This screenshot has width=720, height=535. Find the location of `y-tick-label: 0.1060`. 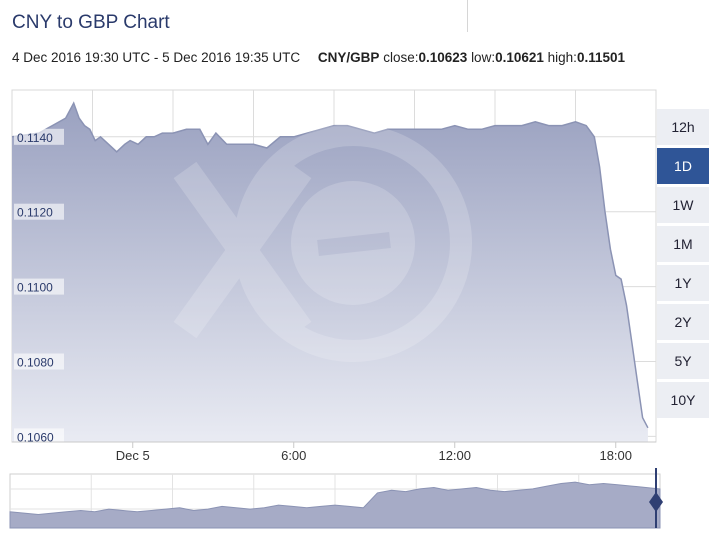

y-tick-label: 0.1060 is located at coordinates (35, 437).